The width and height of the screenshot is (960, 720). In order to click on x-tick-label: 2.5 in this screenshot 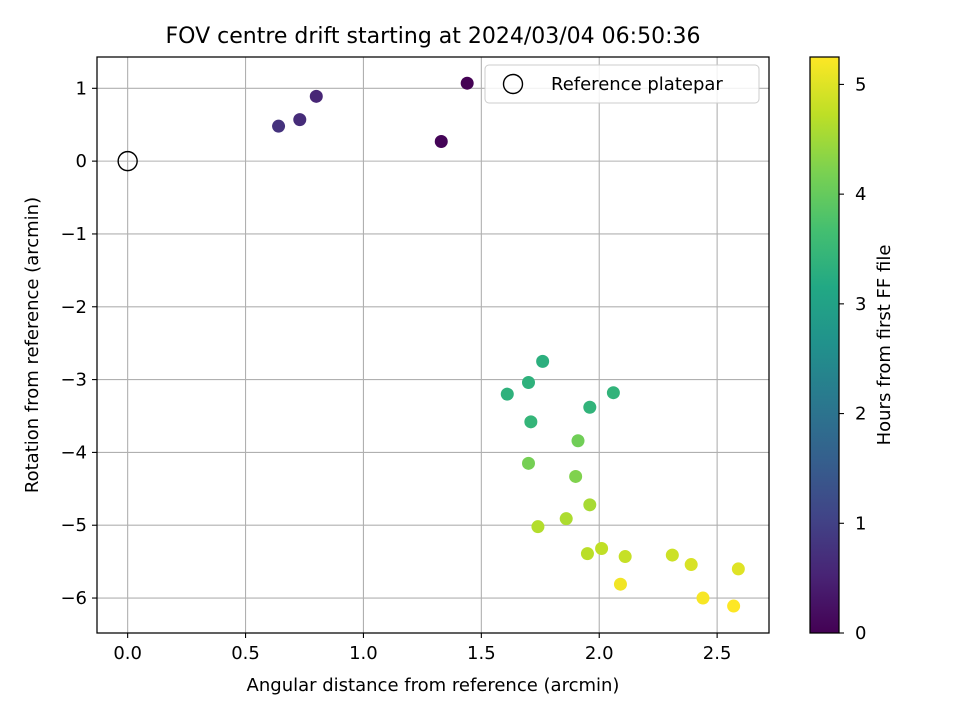, I will do `click(717, 653)`.